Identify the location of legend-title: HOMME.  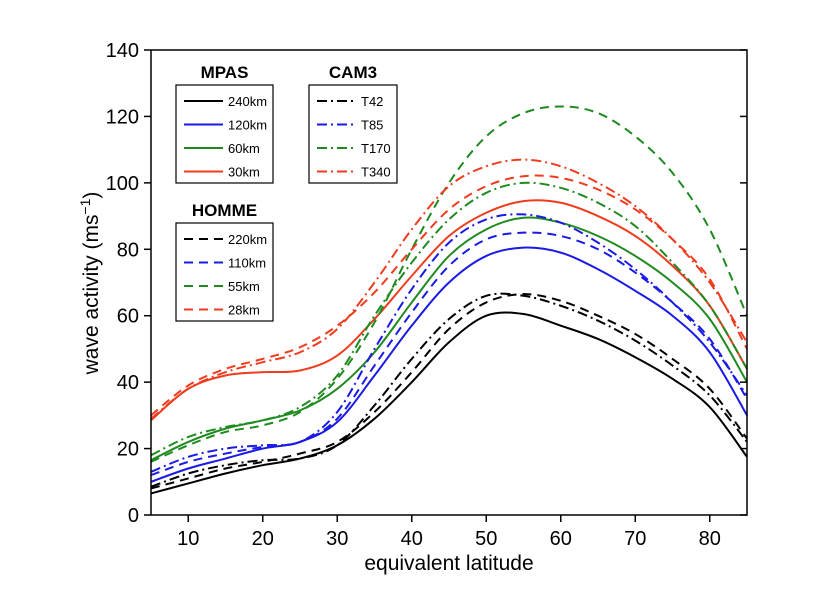
(224, 210).